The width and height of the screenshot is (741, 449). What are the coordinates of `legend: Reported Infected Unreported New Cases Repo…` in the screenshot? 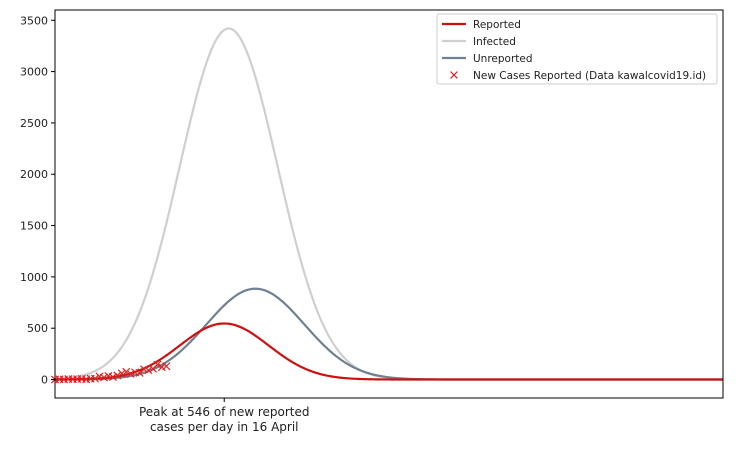 It's located at (577, 49).